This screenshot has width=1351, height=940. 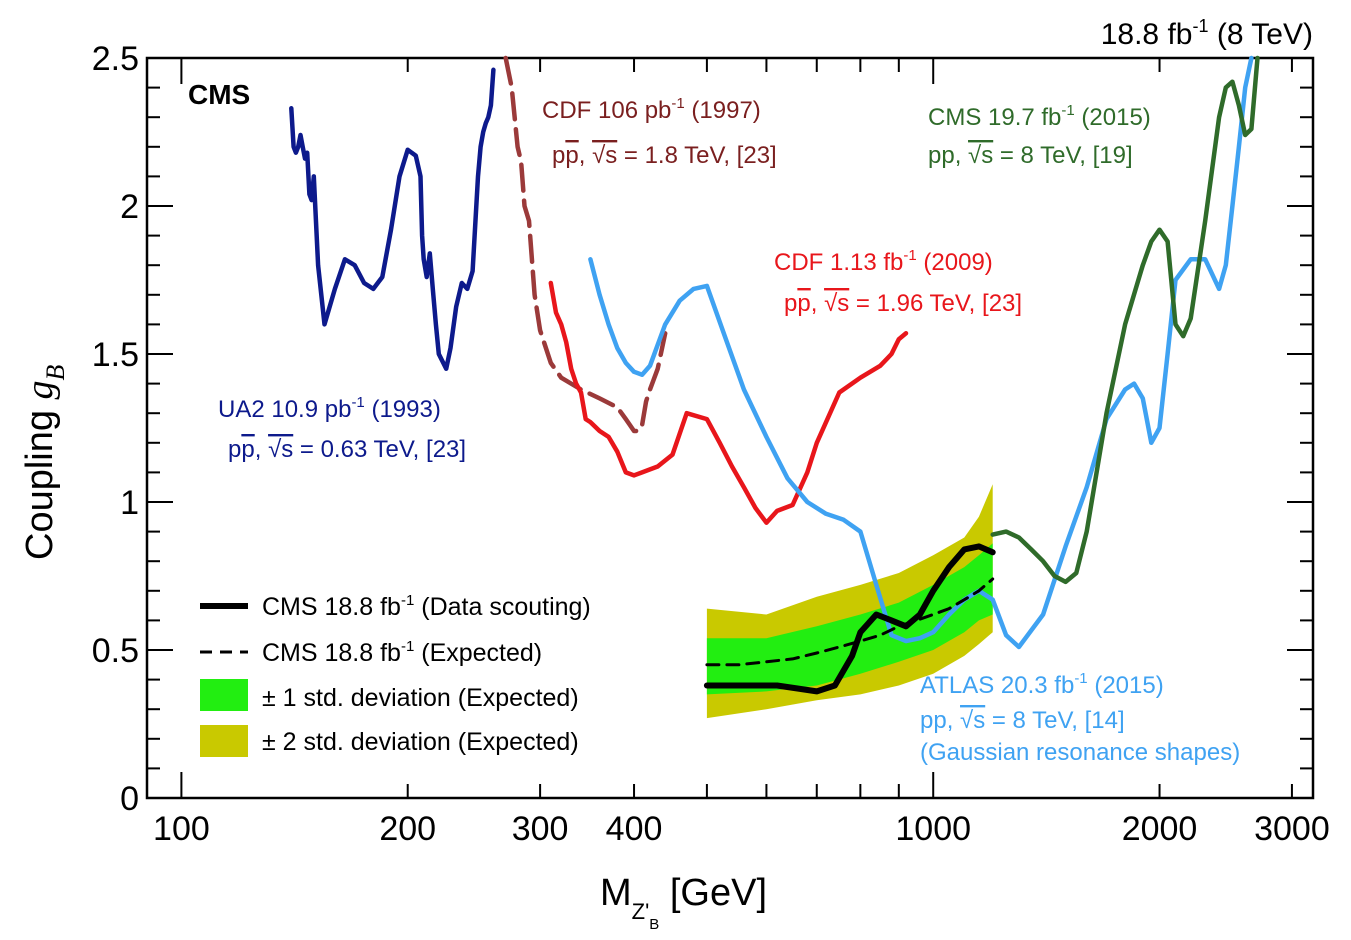 I want to click on x-tick-label: 400, so click(x=634, y=829).